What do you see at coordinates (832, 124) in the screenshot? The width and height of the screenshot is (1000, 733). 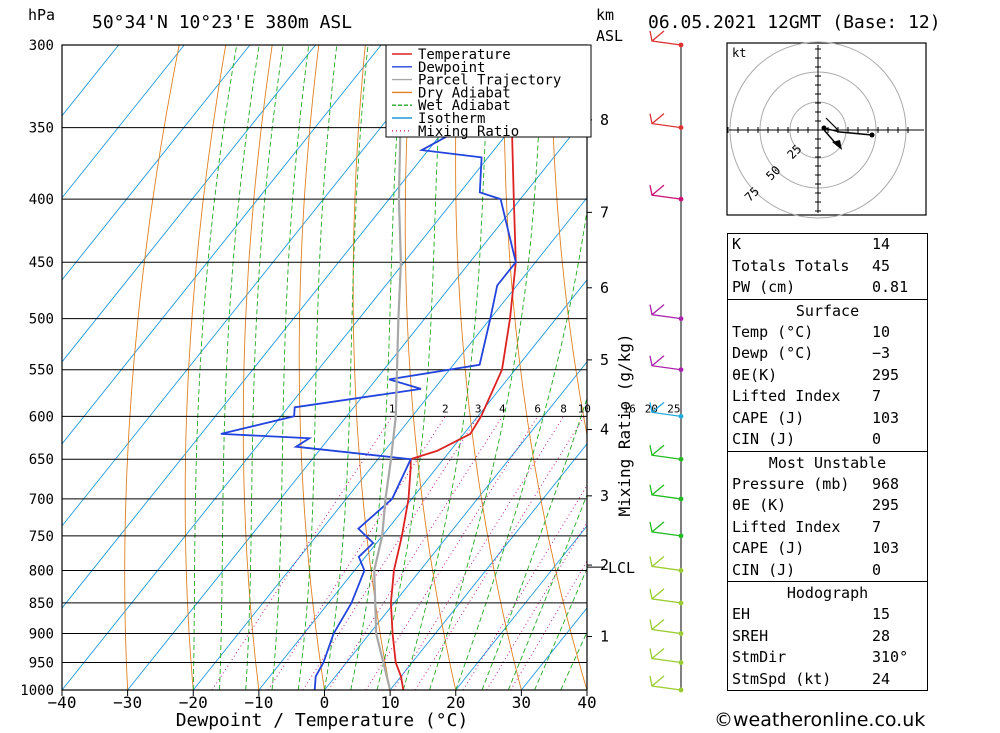 I see `hodograph-arrow` at bounding box center [832, 124].